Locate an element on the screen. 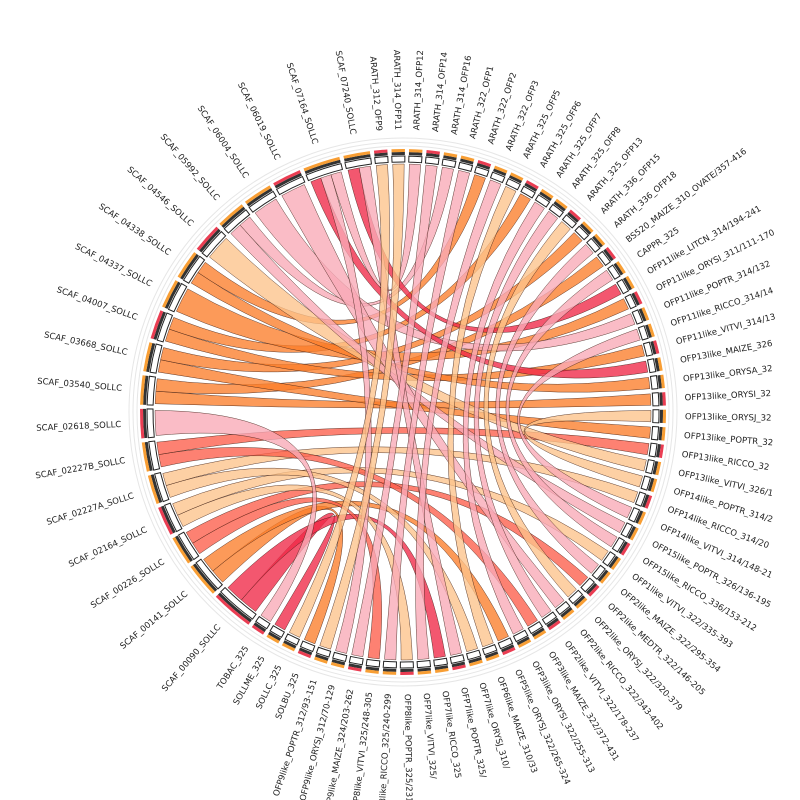 Image resolution: width=800 pixels, height=800 pixels. segment-label: OFP13like_POPTR_32 is located at coordinates (729, 439).